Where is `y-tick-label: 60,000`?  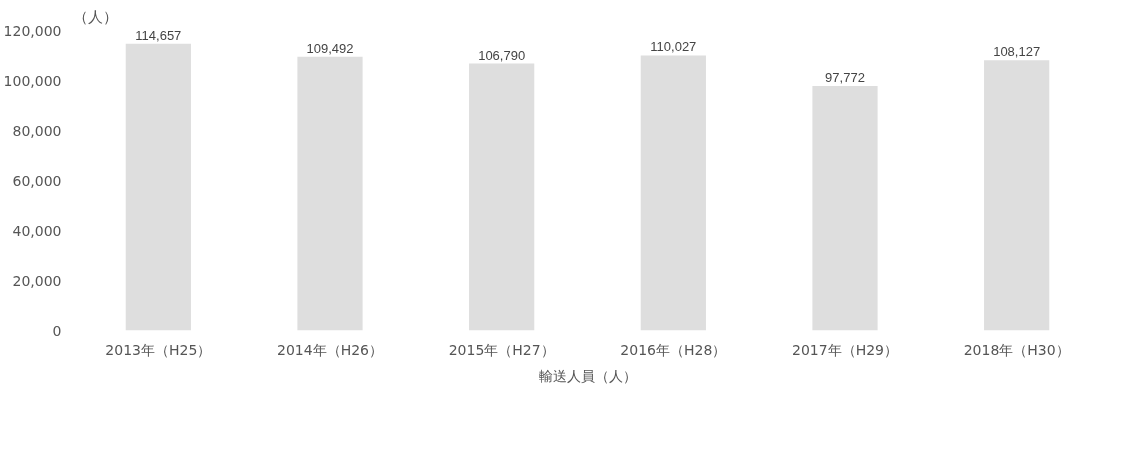
y-tick-label: 60,000 is located at coordinates (37, 180).